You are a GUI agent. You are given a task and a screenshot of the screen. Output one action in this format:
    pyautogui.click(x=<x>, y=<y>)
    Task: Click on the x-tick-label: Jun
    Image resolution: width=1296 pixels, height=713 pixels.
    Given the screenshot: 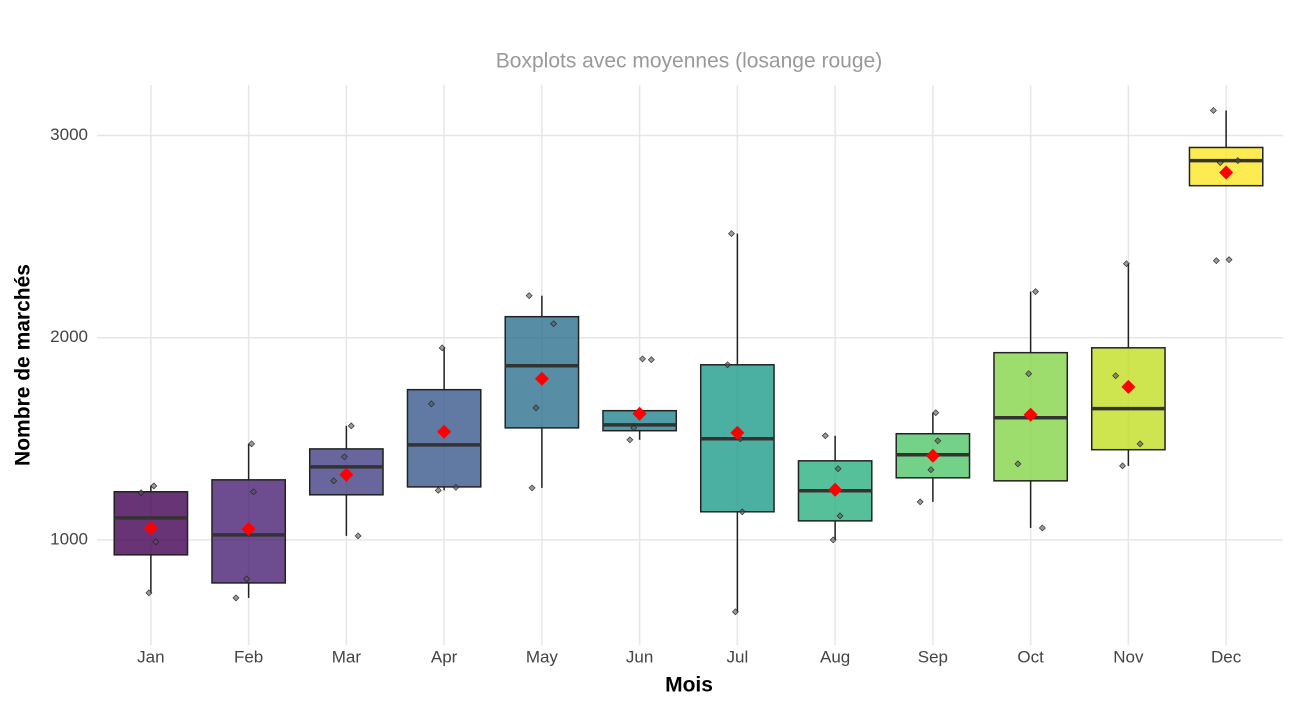 What is the action you would take?
    pyautogui.click(x=639, y=656)
    